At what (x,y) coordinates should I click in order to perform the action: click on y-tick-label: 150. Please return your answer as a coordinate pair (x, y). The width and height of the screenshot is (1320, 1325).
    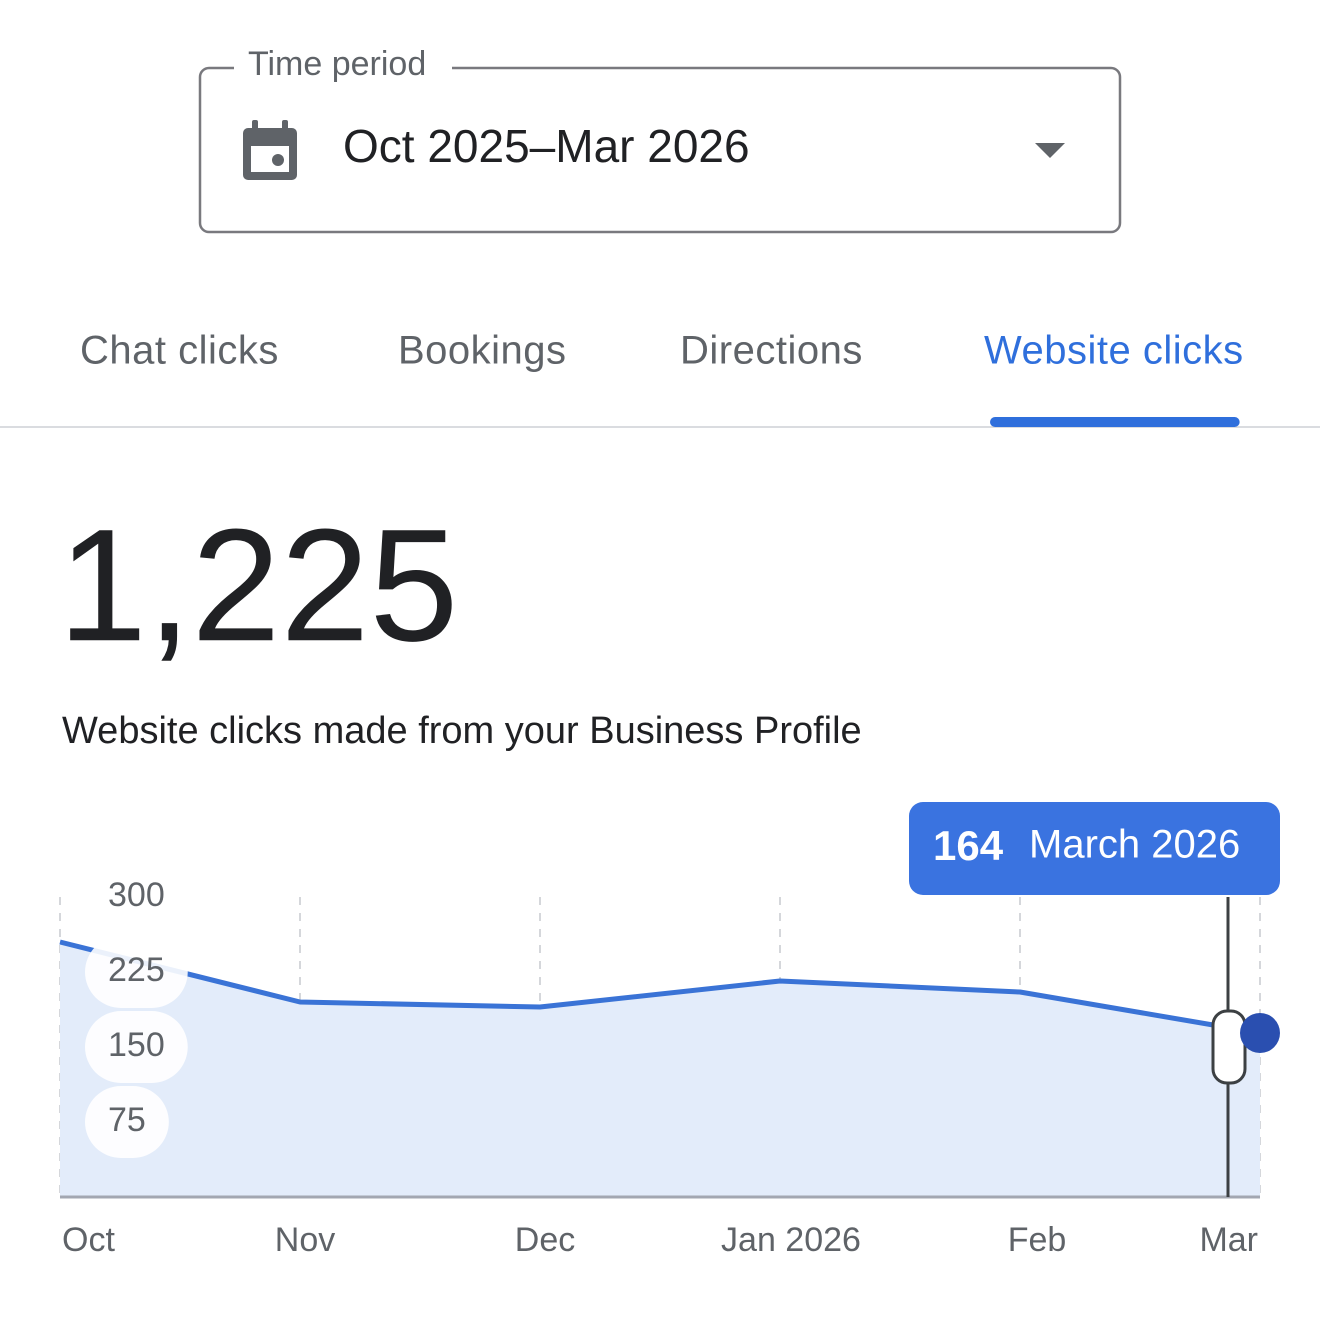
    Looking at the image, I should click on (136, 1045).